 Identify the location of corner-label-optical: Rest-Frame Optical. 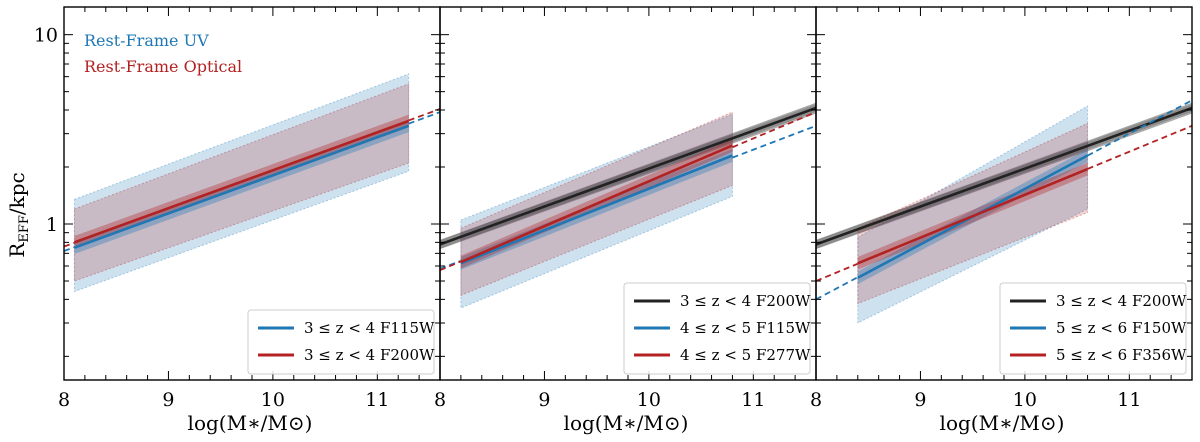
(163, 66).